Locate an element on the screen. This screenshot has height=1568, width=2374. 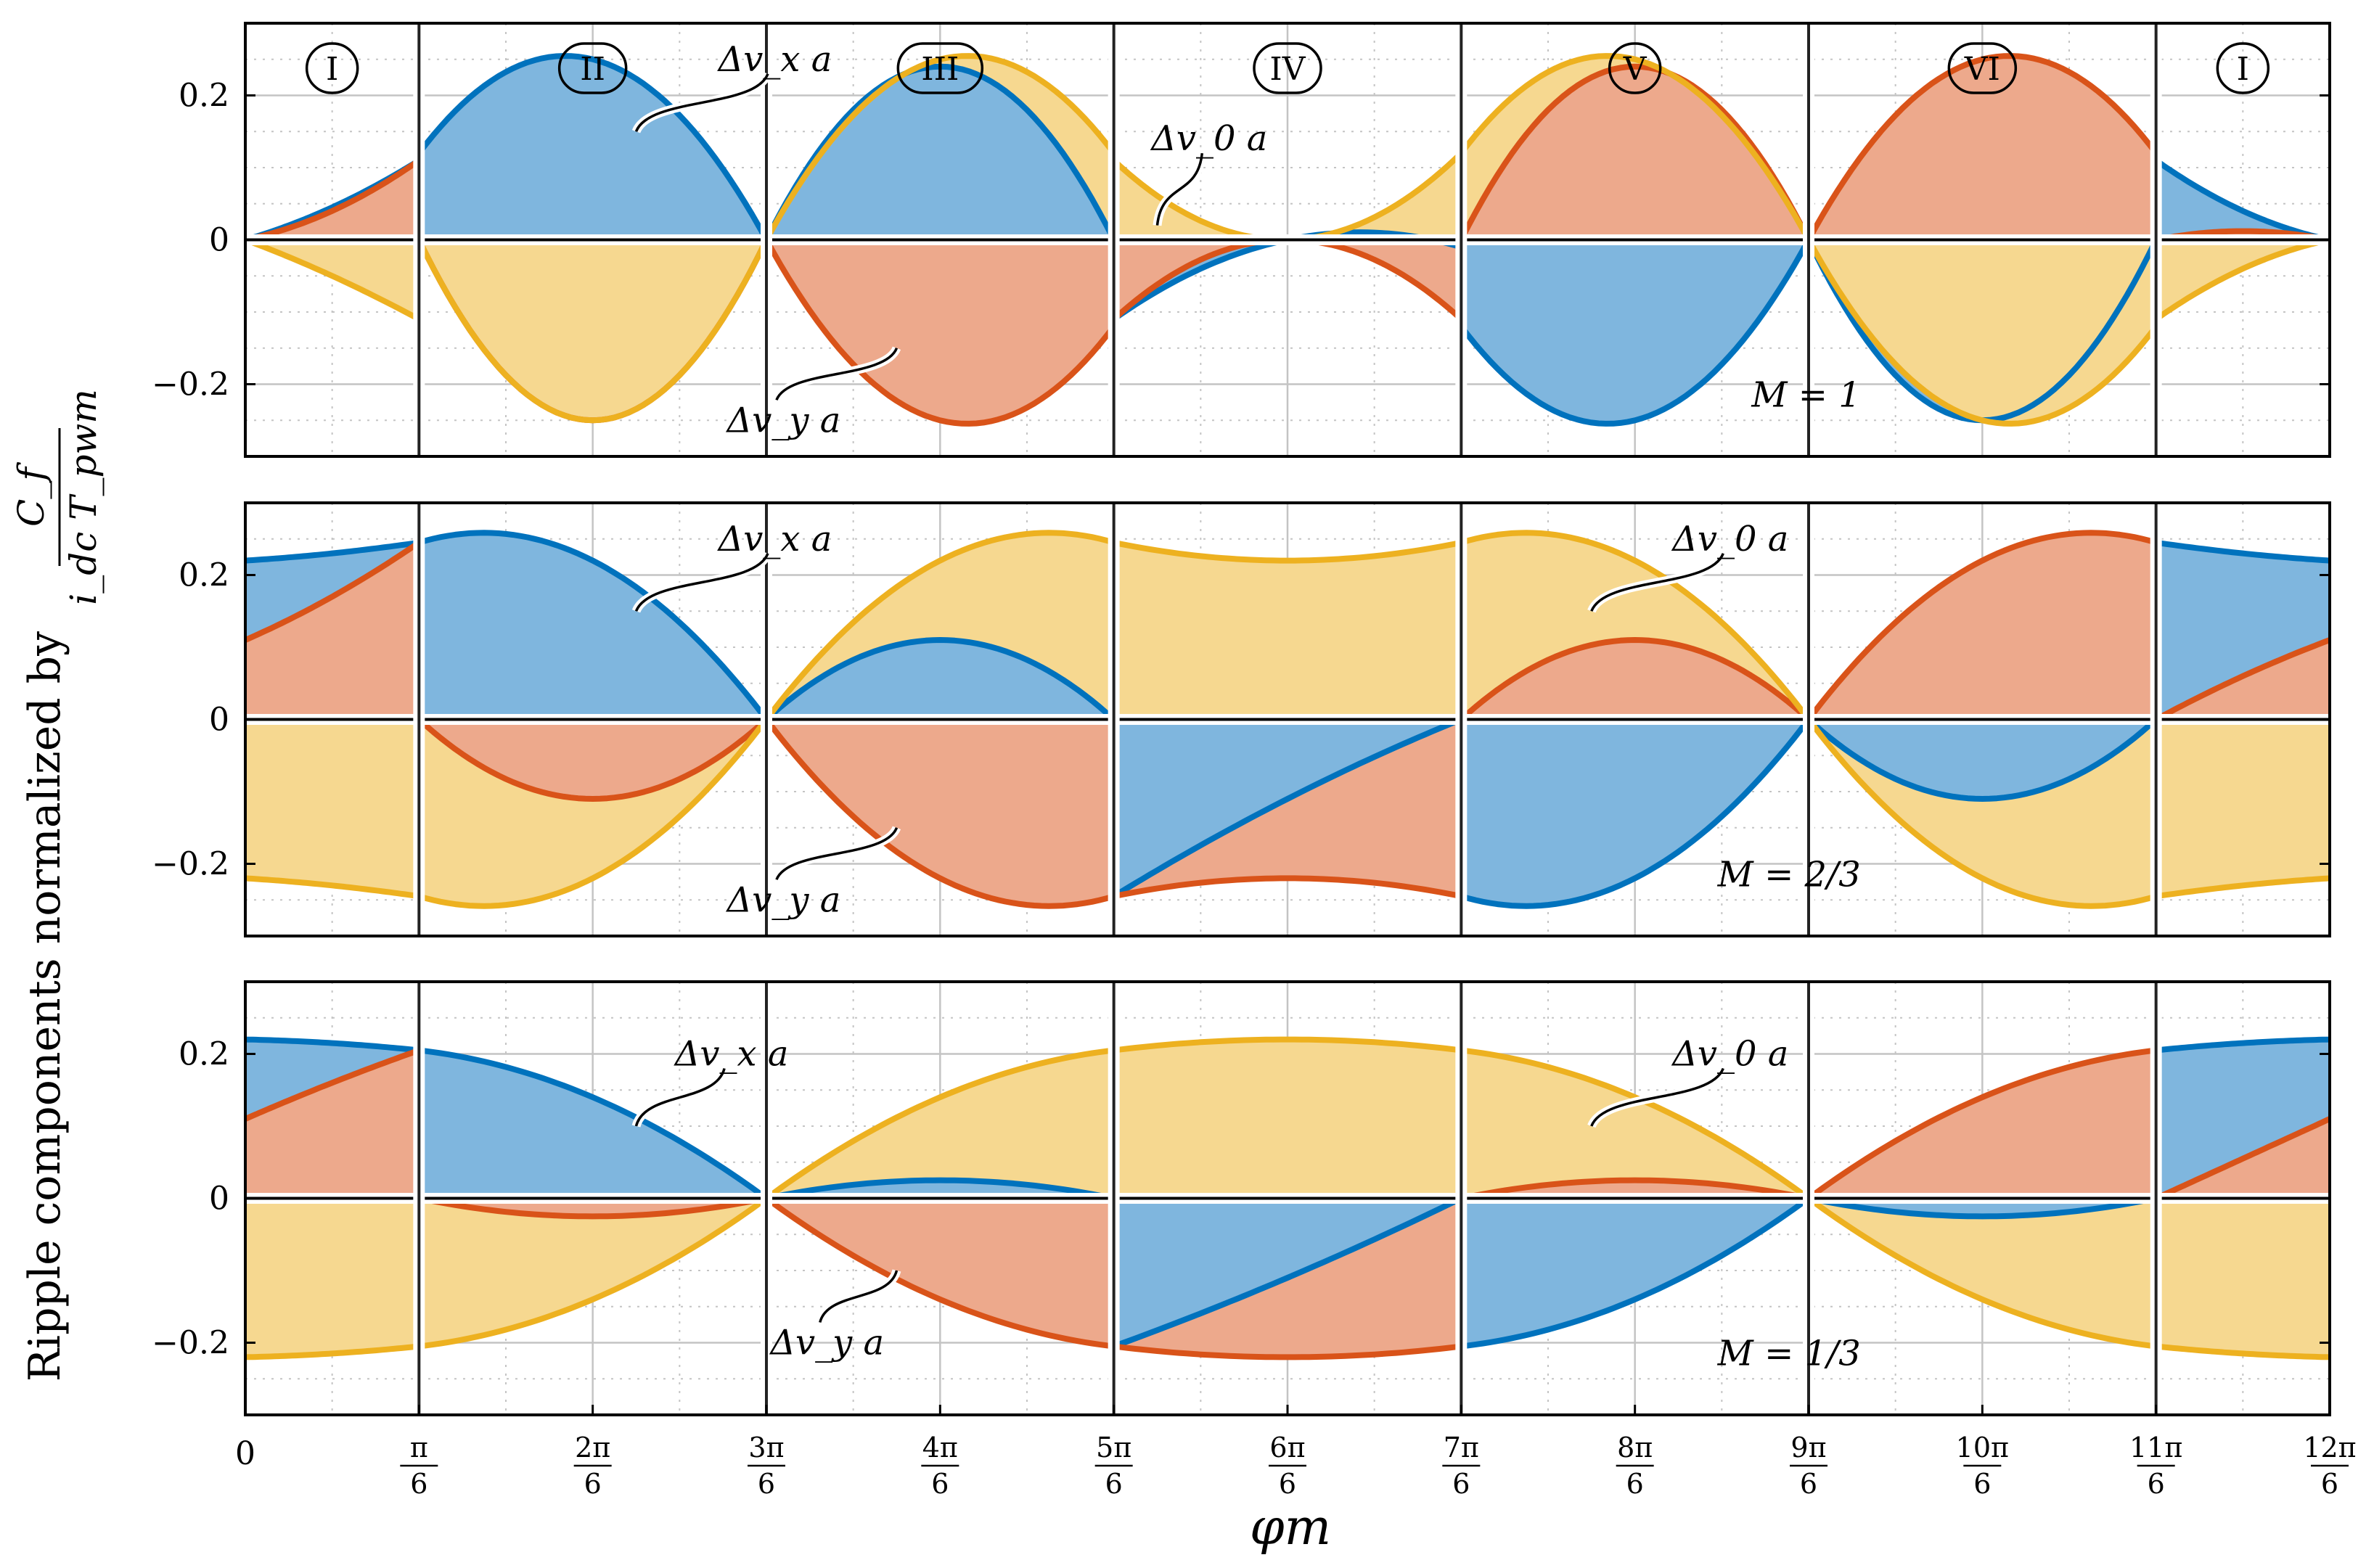
y-label-numerator: C_f is located at coordinates (31, 494).